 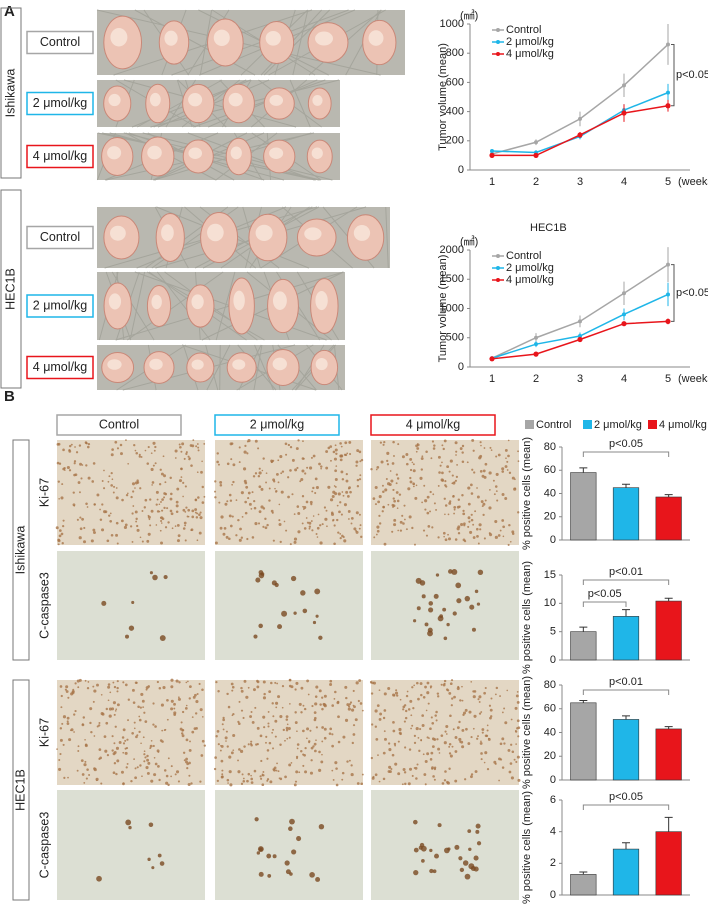 What do you see at coordinates (683, 425) in the screenshot?
I see `legend-label: 4 μmol/kg` at bounding box center [683, 425].